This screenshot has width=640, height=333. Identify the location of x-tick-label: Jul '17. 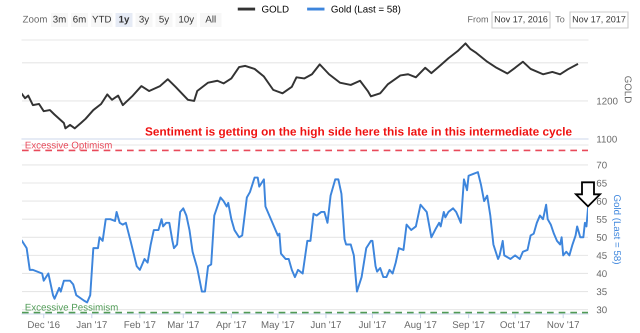
(372, 324).